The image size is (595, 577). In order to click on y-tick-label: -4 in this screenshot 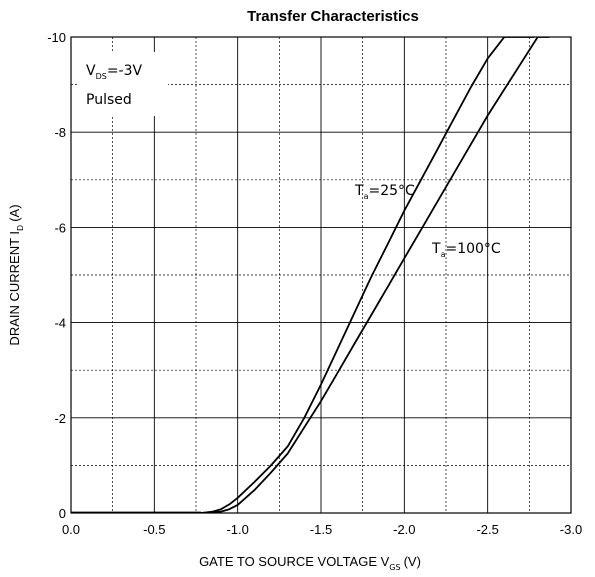, I will do `click(60, 323)`.